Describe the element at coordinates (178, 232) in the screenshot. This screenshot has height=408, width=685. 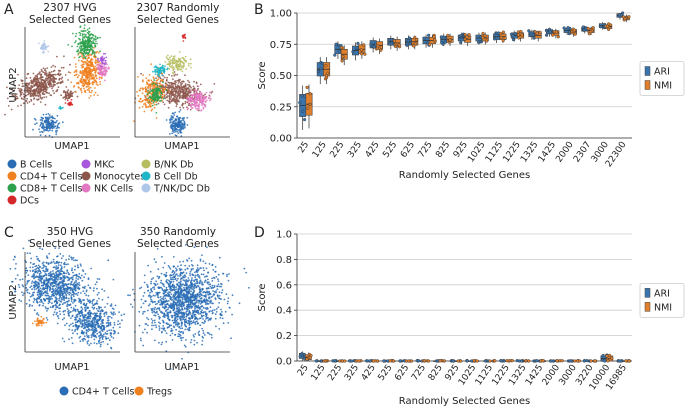
I see `panel-c-right-title-1: 350 Randomly` at that location.